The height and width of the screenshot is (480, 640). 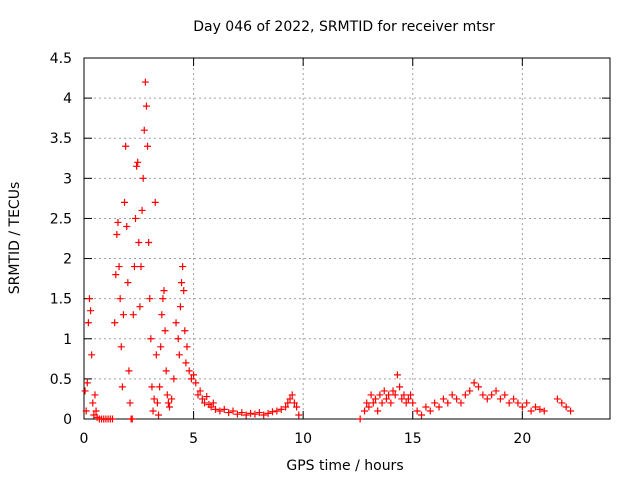 I want to click on y-tick-label: 0.5, so click(x=61, y=380).